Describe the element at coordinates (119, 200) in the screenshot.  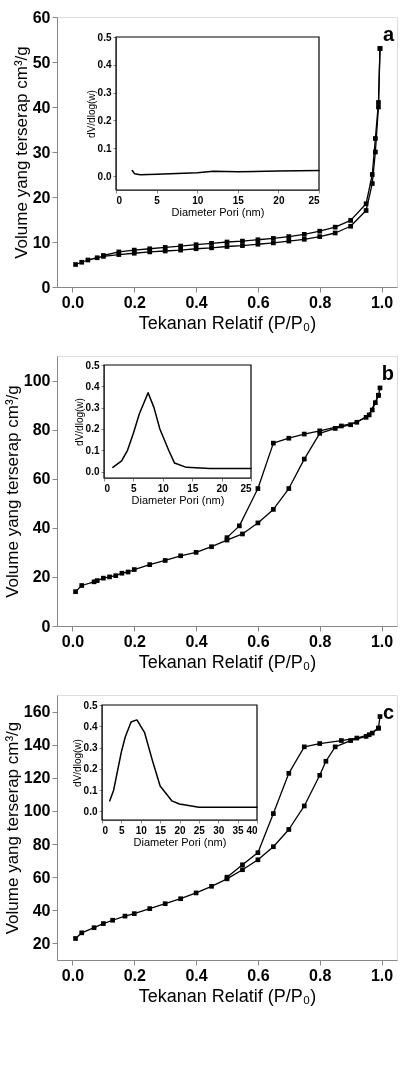
I see `x-tick-label: 0` at that location.